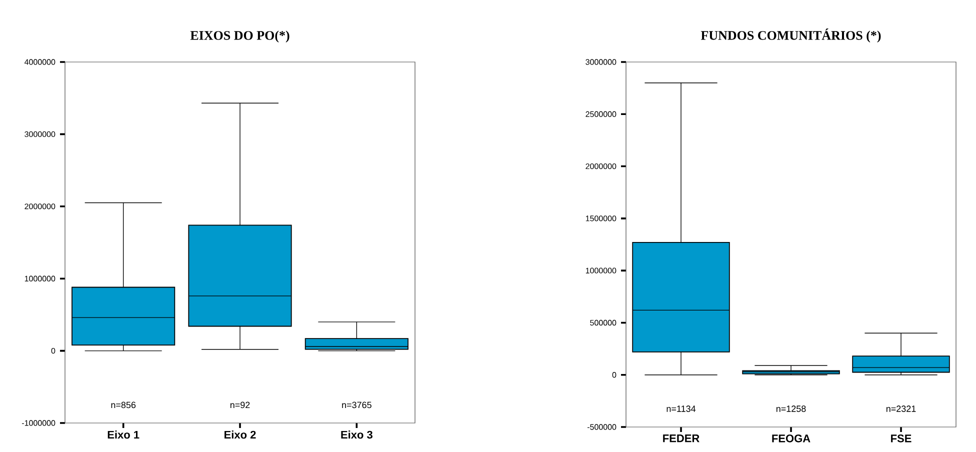 This screenshot has height=452, width=976. I want to click on x-tick-label: FEOGA, so click(791, 438).